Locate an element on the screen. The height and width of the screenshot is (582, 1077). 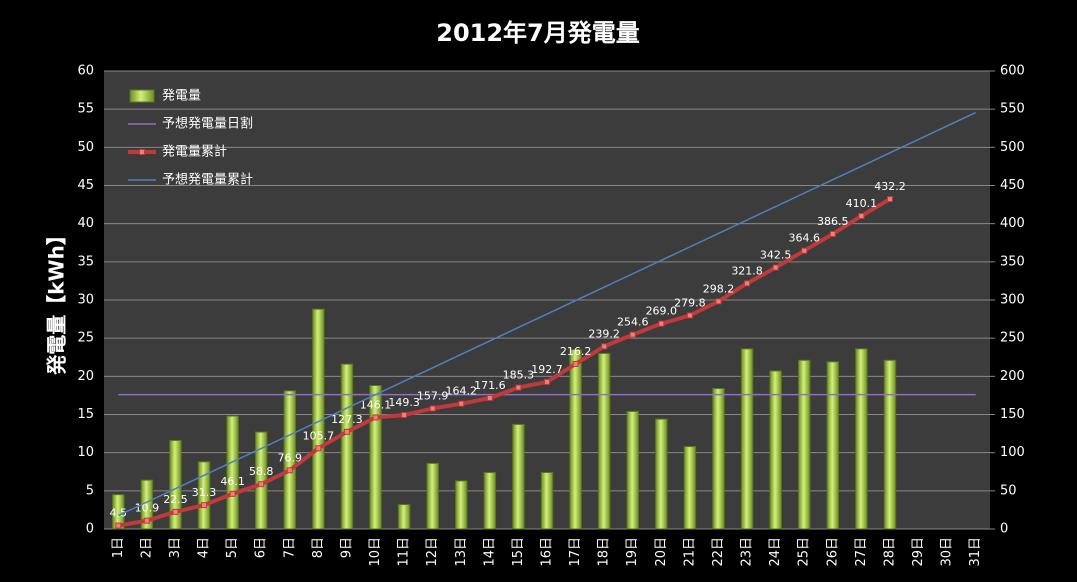
x-tick-label: 4日 is located at coordinates (204, 547).